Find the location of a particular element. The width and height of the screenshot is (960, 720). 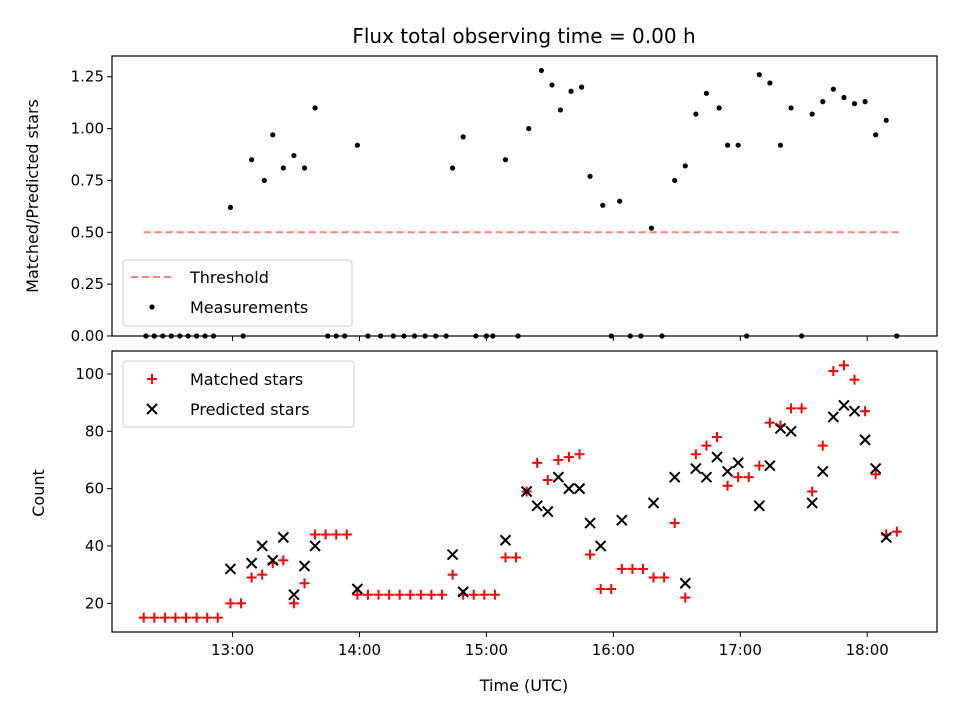

chart-title: Flux total observing time = 0.00 h is located at coordinates (523, 36).